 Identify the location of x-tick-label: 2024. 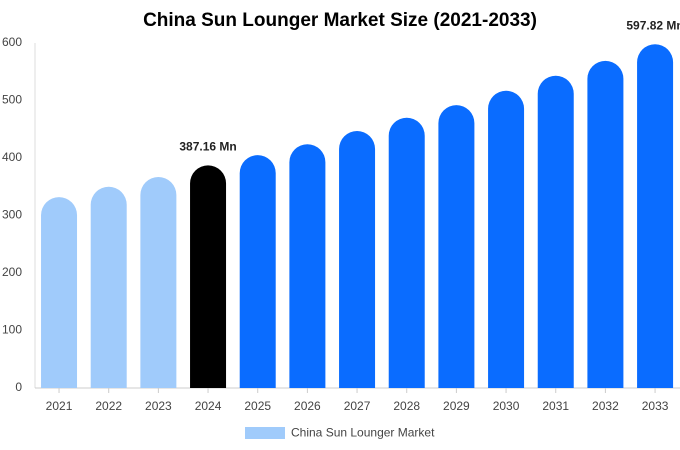
(208, 406).